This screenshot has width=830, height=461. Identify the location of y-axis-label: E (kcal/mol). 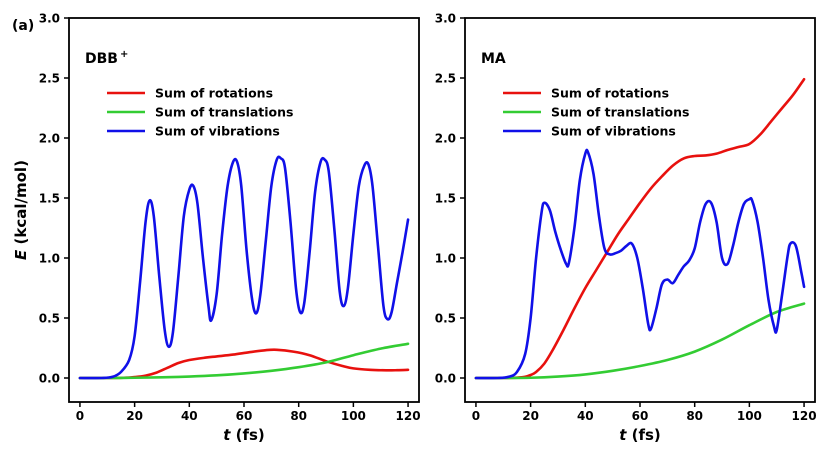
(21, 210).